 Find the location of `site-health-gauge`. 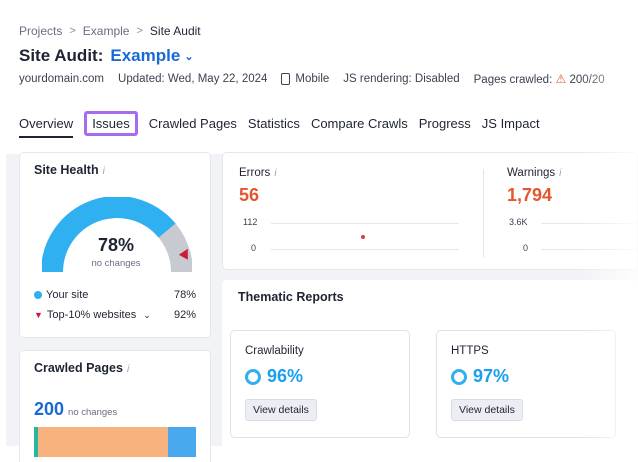

site-health-gauge is located at coordinates (117, 235).